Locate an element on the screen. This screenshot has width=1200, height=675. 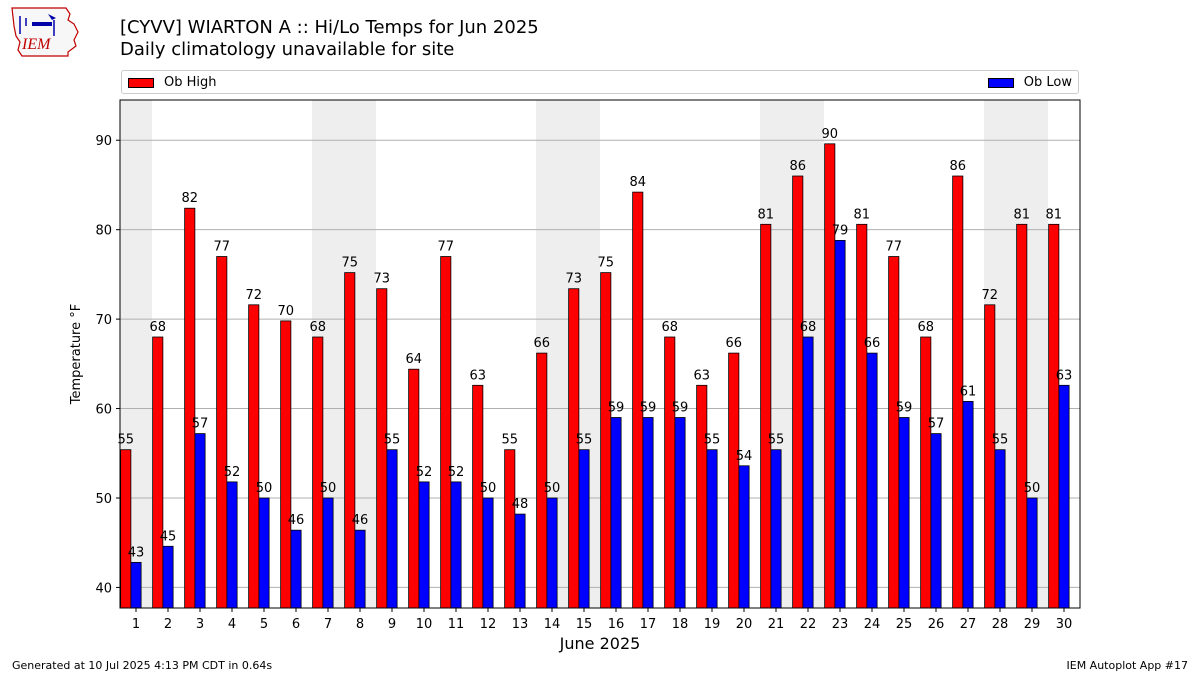
x-tick-label: 6 is located at coordinates (296, 624).